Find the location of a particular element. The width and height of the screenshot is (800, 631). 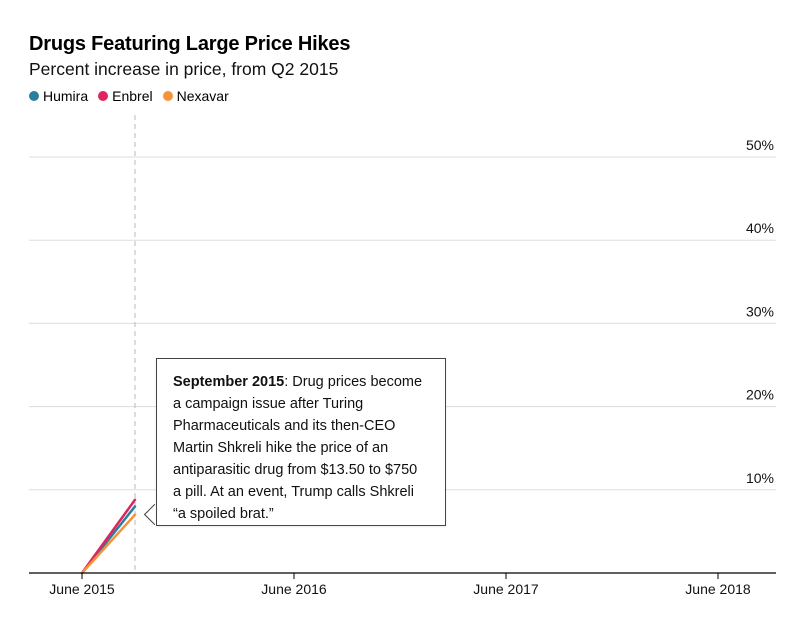

series-line-enbrel is located at coordinates (108, 536).